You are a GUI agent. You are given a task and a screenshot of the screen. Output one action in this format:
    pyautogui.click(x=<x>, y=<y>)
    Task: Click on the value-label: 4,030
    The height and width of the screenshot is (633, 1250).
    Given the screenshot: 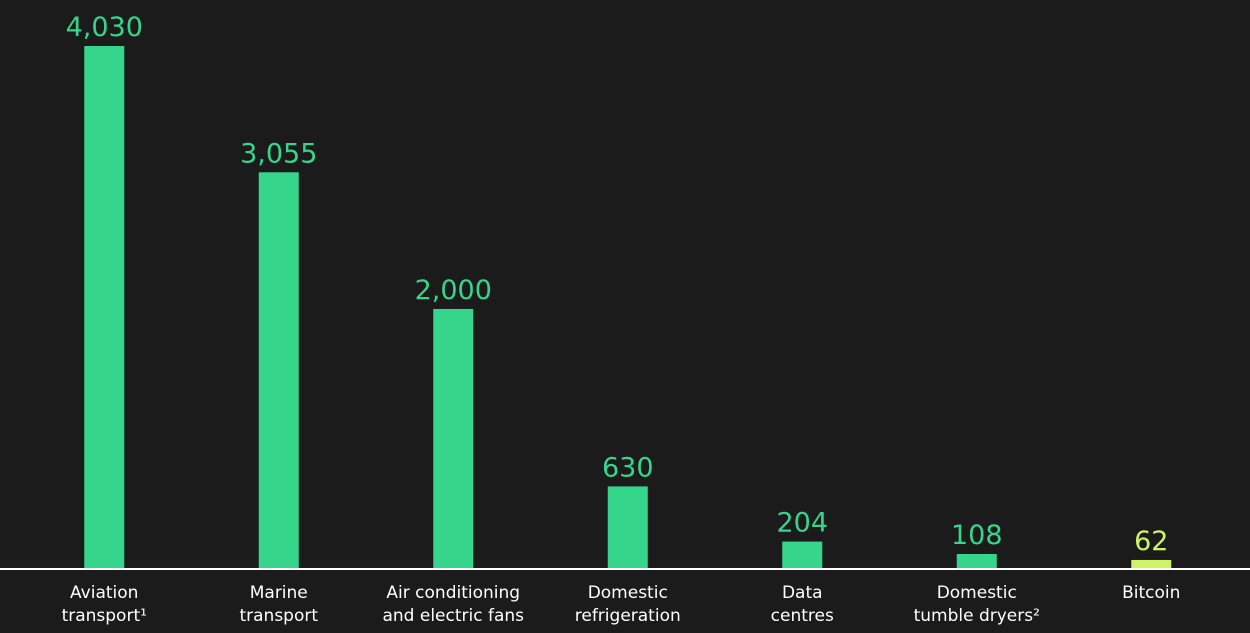 What is the action you would take?
    pyautogui.click(x=104, y=27)
    